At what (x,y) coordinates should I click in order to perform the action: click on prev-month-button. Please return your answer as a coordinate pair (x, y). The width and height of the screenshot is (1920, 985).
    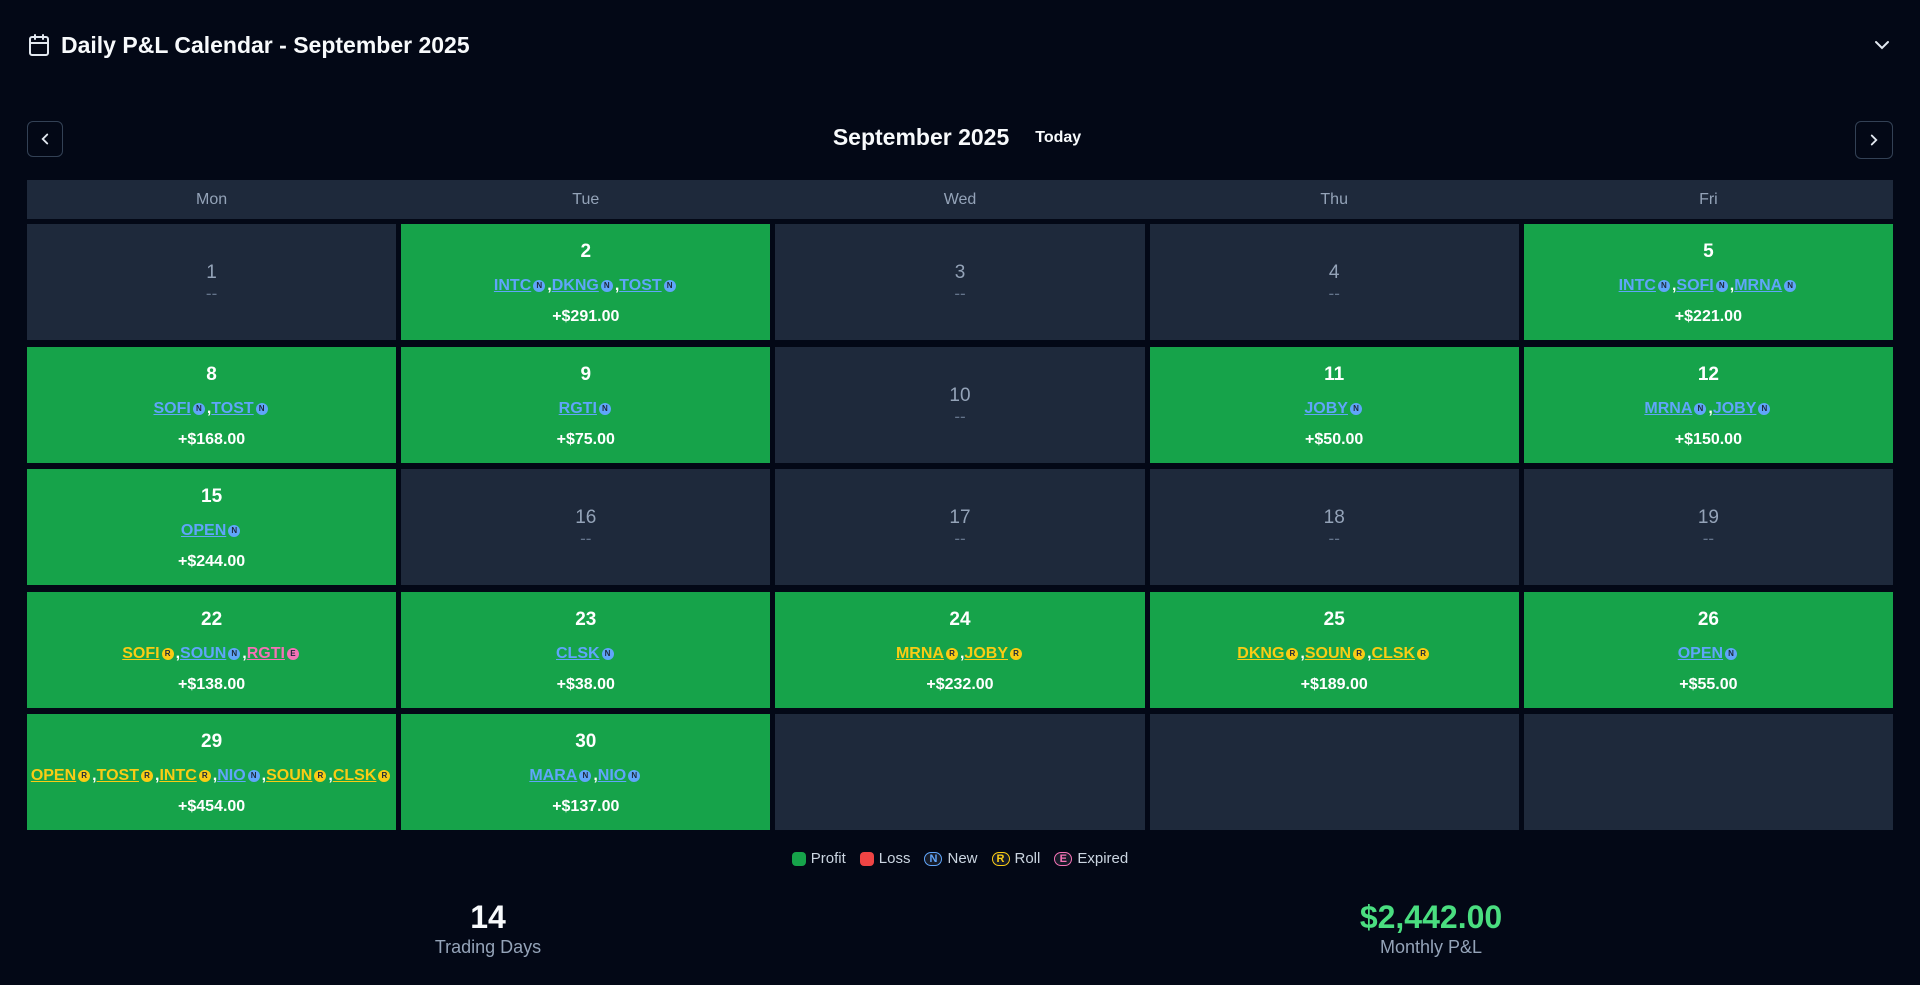
    Looking at the image, I should click on (45, 139).